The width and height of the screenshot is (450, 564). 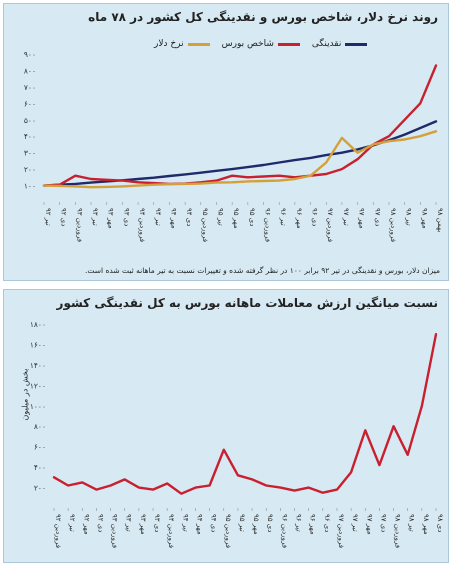 I want to click on y-tick-label-1-0: ۲۰۰, so click(x=40, y=488).